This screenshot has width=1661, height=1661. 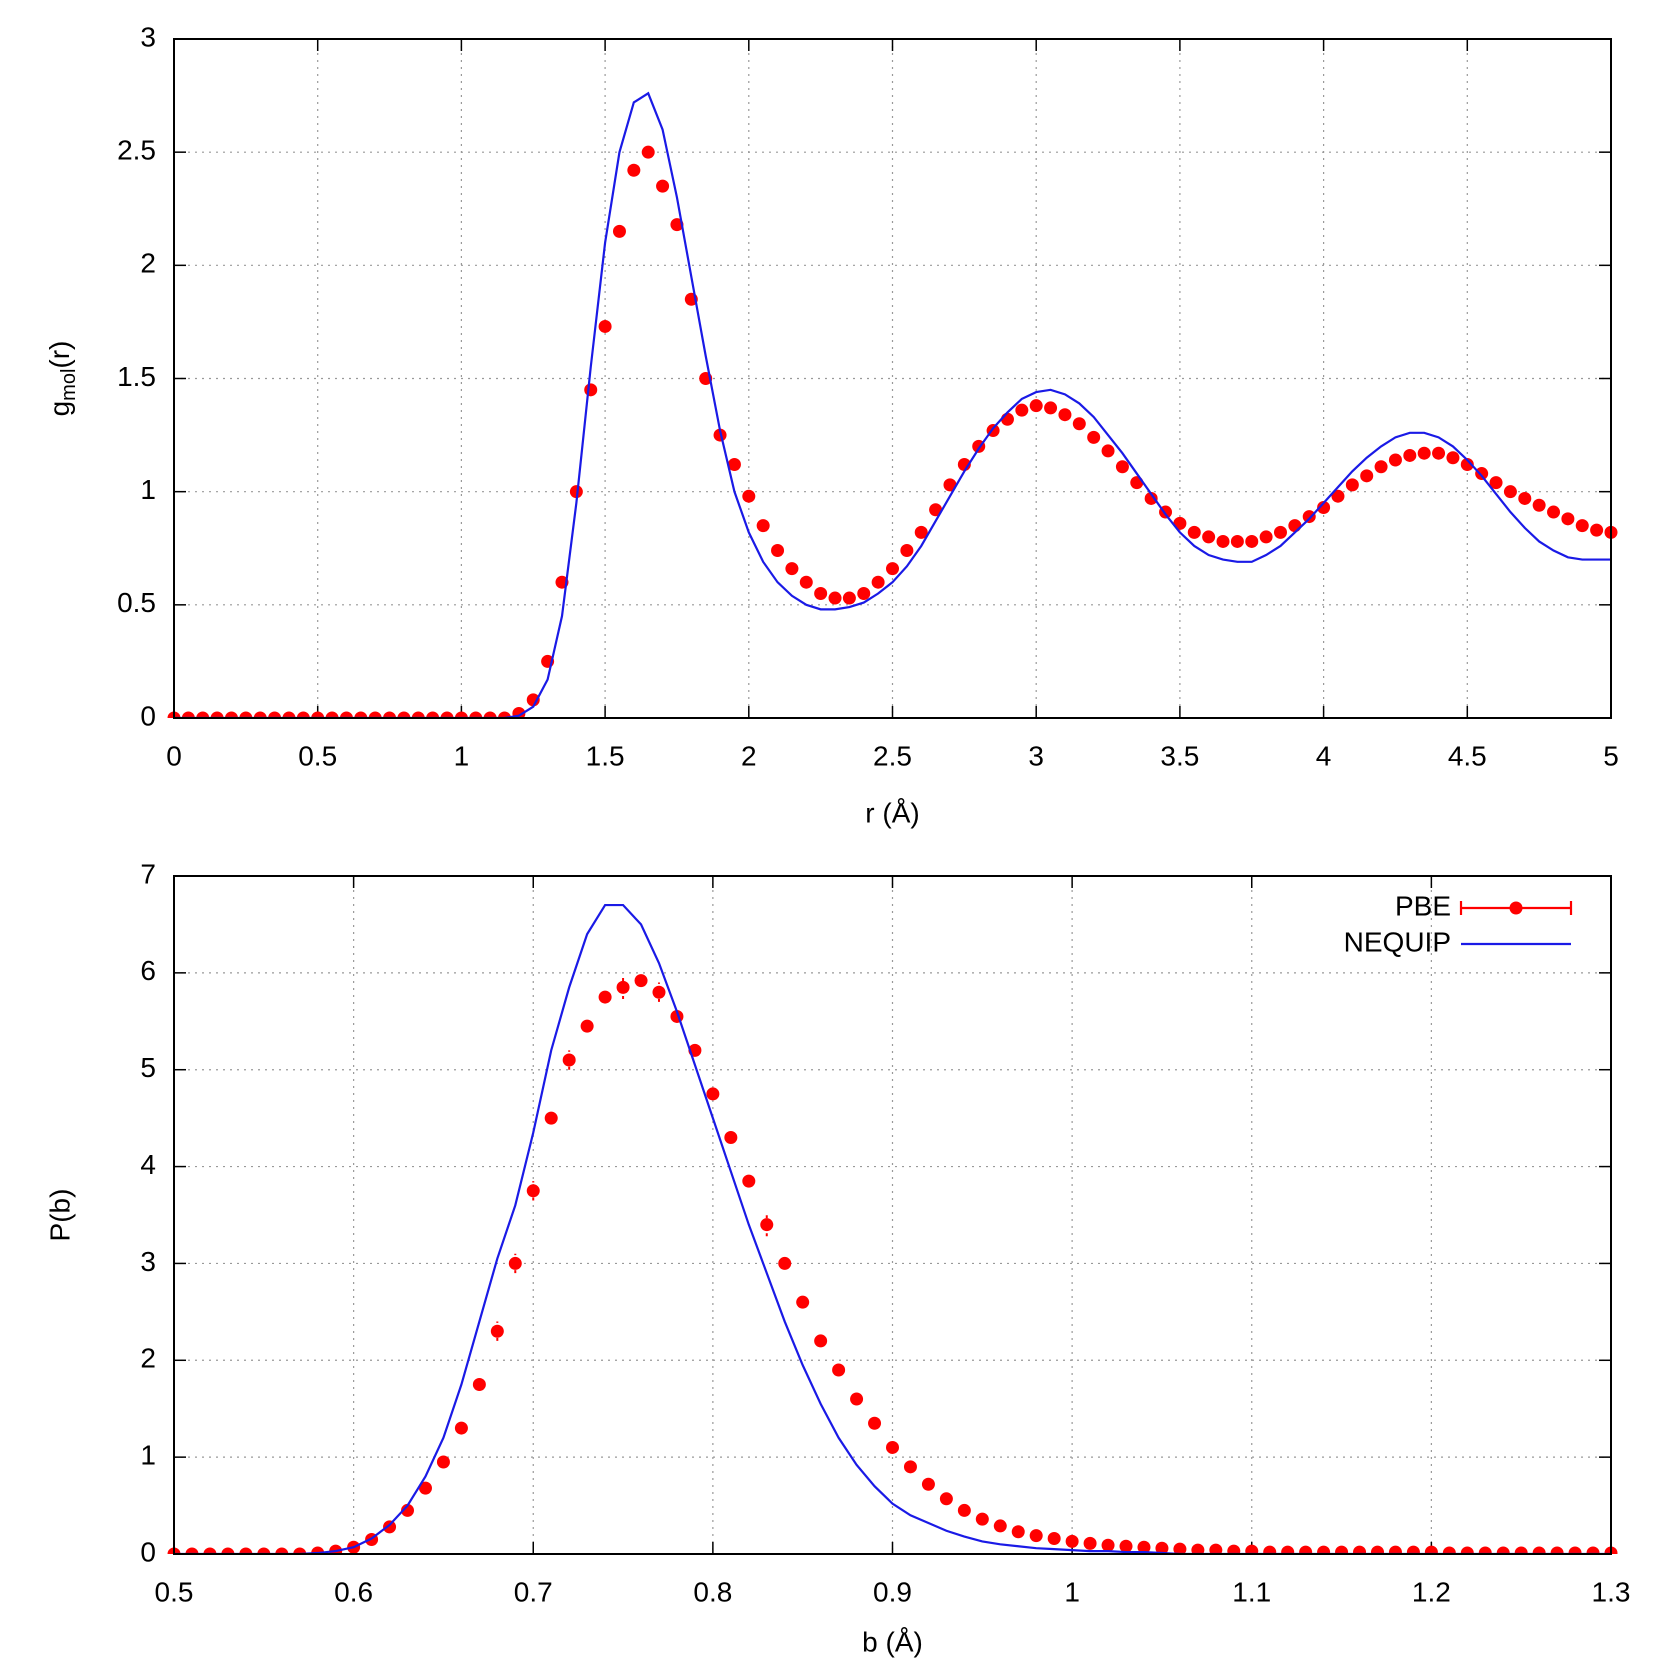 What do you see at coordinates (136, 150) in the screenshot?
I see `y-tick-label: 2.5` at bounding box center [136, 150].